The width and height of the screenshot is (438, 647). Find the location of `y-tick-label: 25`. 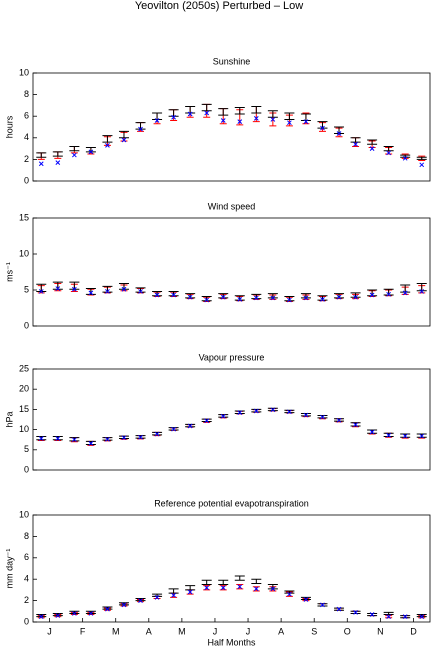

y-tick-label: 25 is located at coordinates (24, 368).